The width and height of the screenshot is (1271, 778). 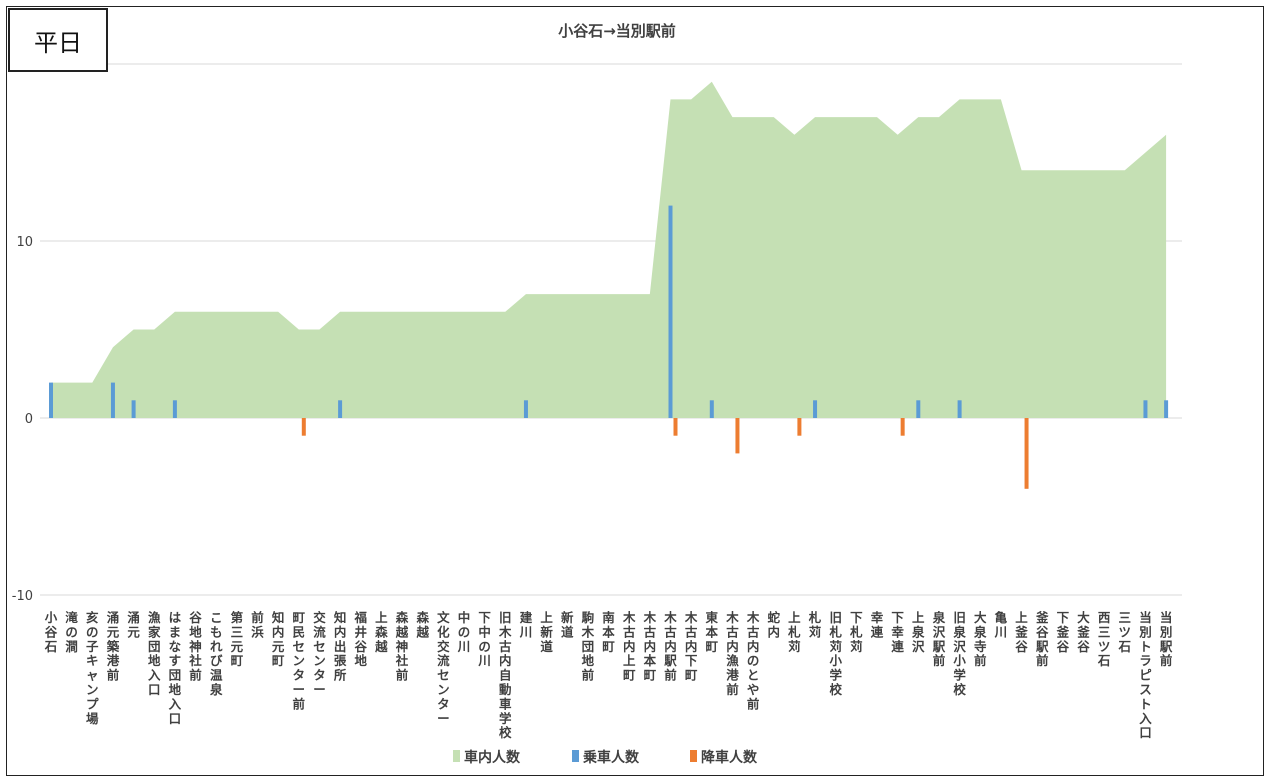 What do you see at coordinates (22, 596) in the screenshot?
I see `y-tick-label: -10` at bounding box center [22, 596].